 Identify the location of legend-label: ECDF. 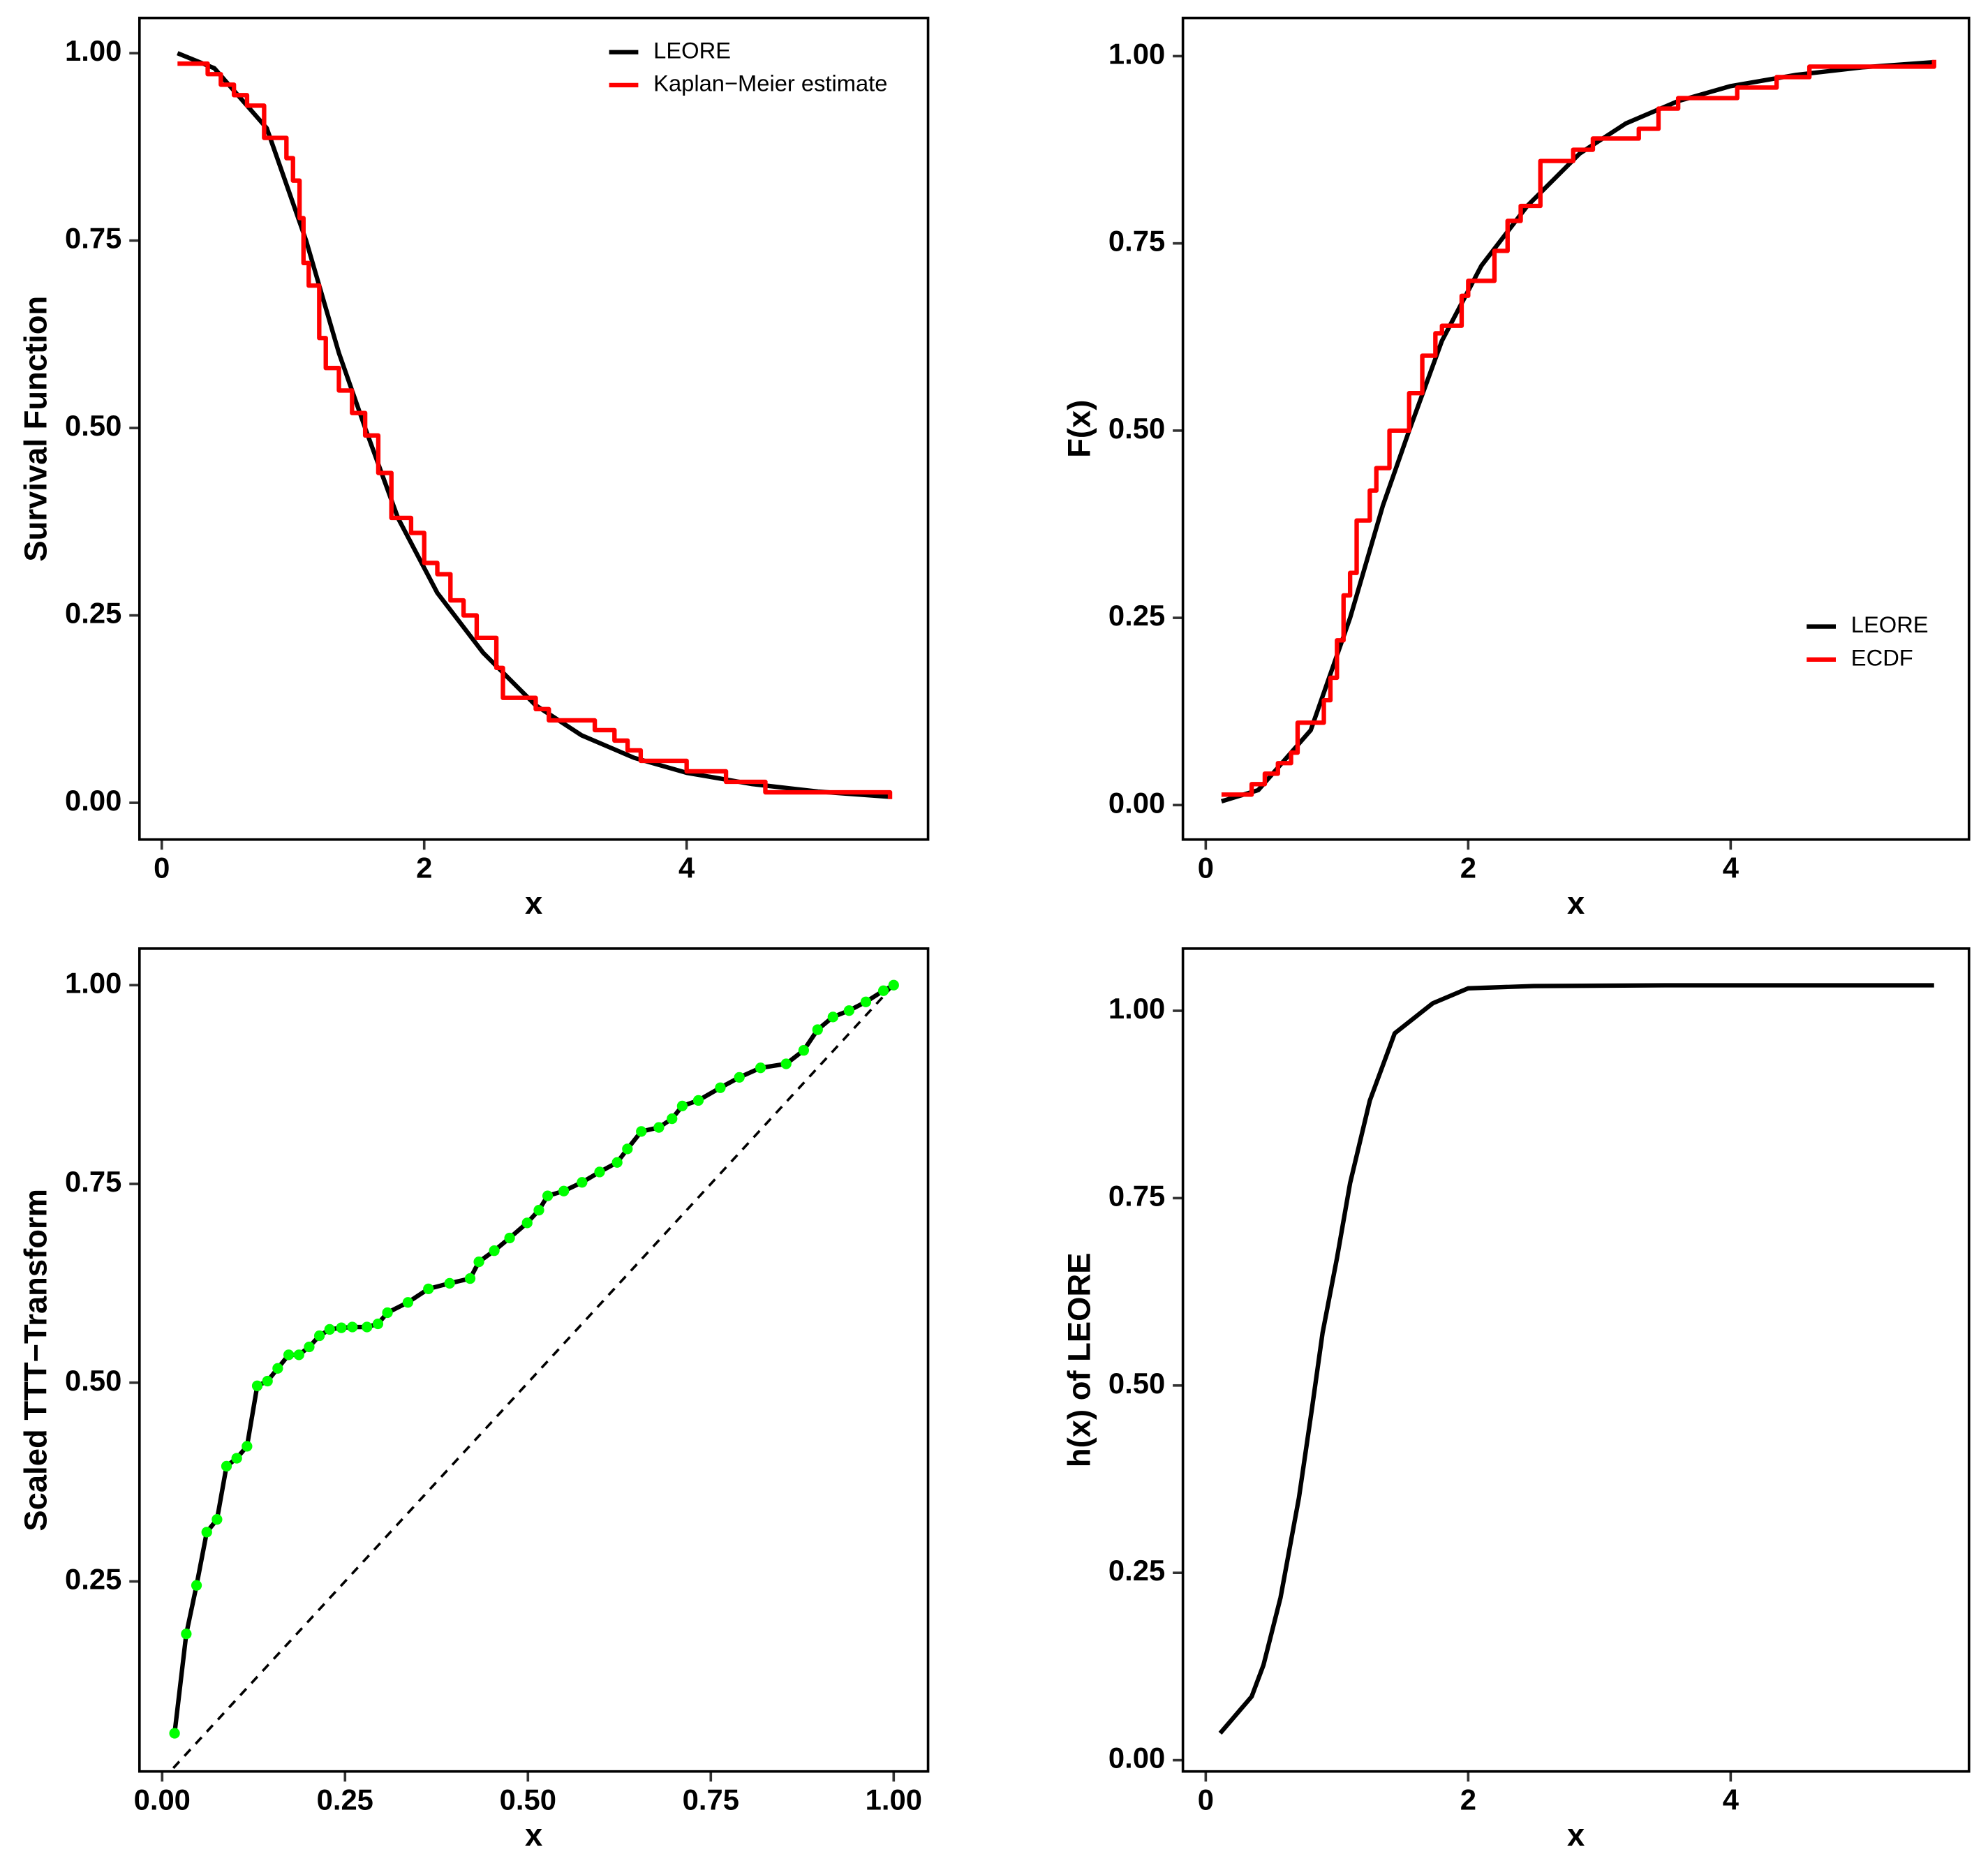
(1882, 657).